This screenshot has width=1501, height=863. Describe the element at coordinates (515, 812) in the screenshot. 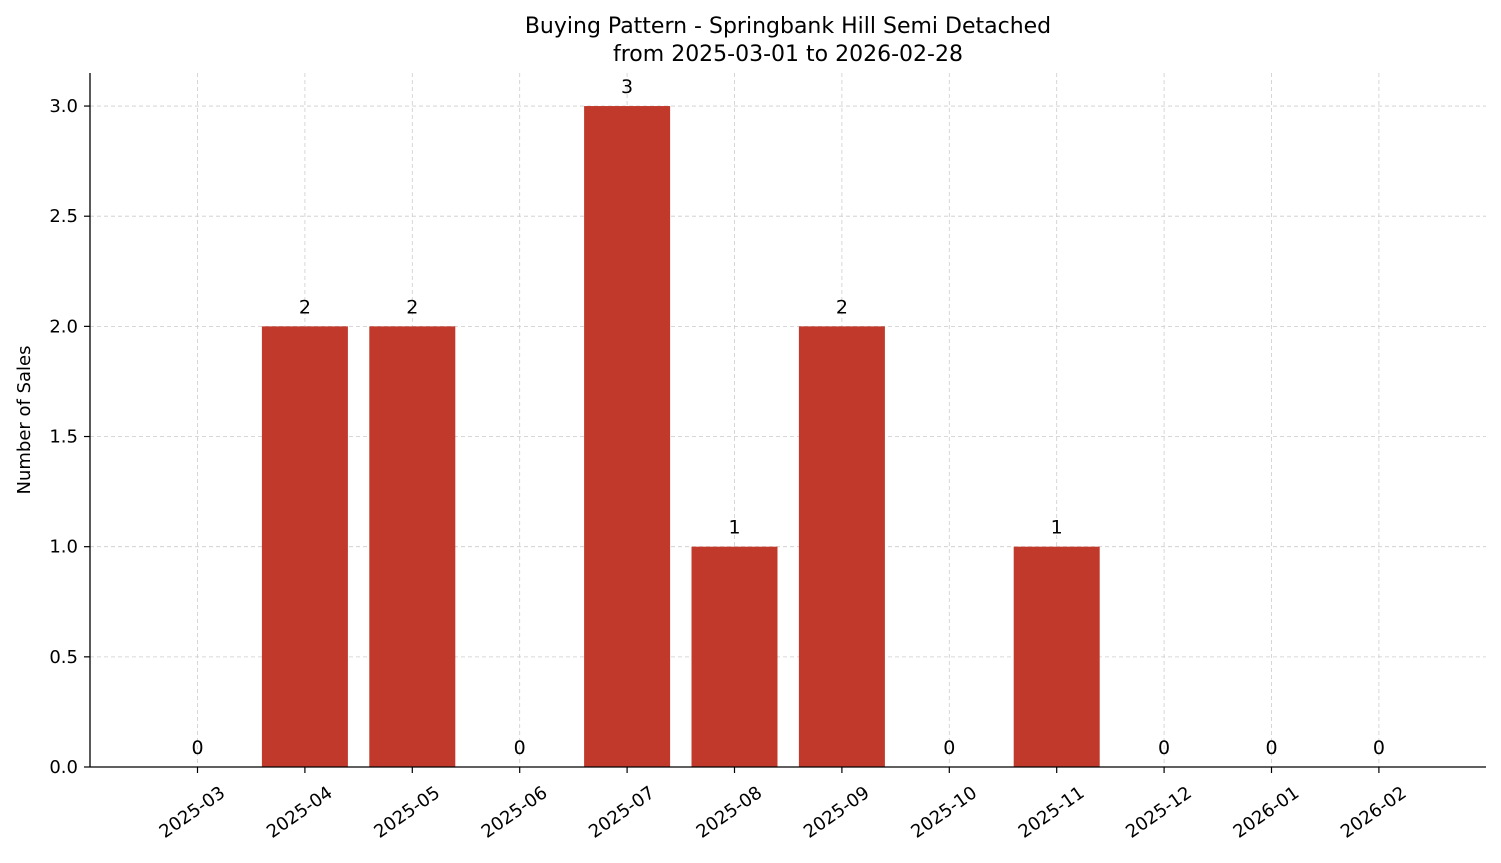

I see `x-tick-label: 2025-06` at that location.